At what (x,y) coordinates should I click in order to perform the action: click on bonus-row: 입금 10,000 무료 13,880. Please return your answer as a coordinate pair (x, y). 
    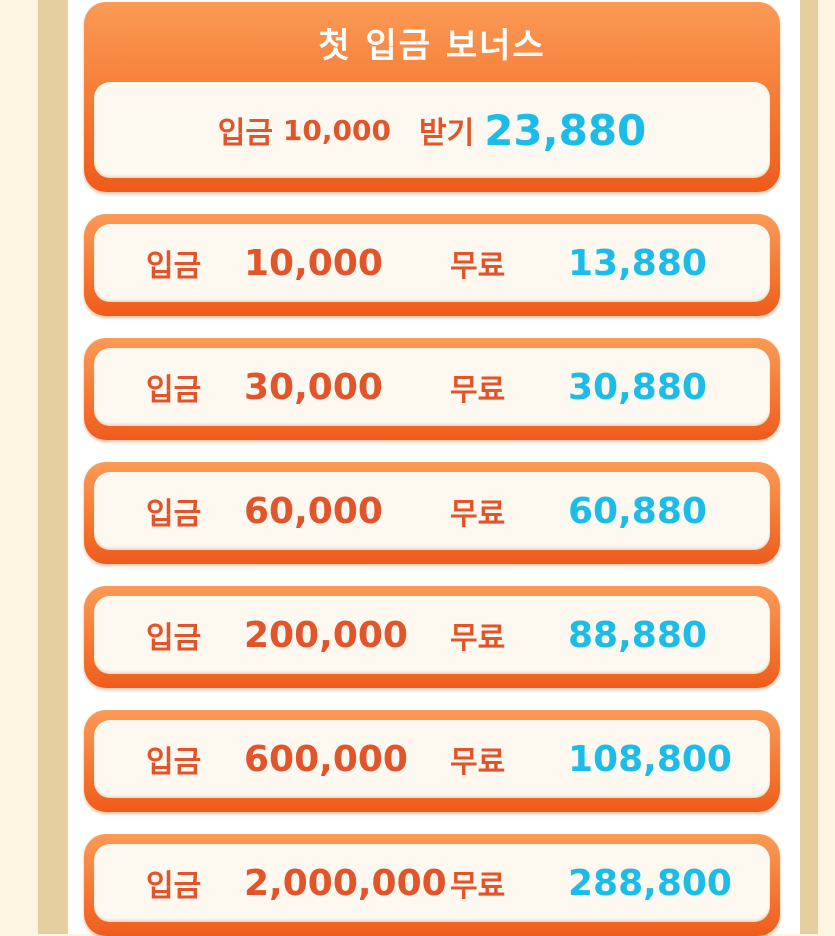
    Looking at the image, I should click on (432, 265).